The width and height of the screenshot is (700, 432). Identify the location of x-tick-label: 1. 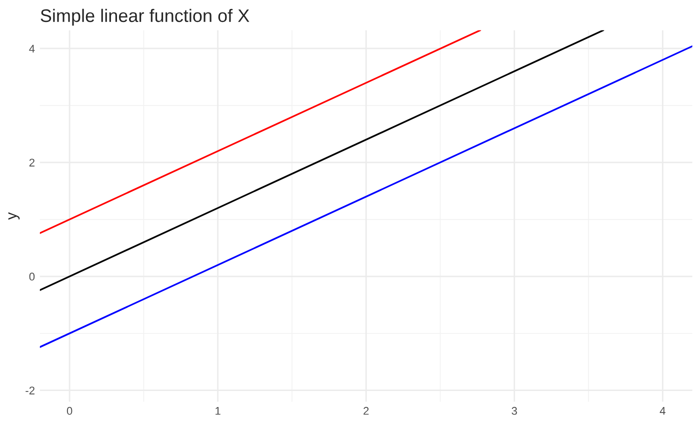
(218, 411).